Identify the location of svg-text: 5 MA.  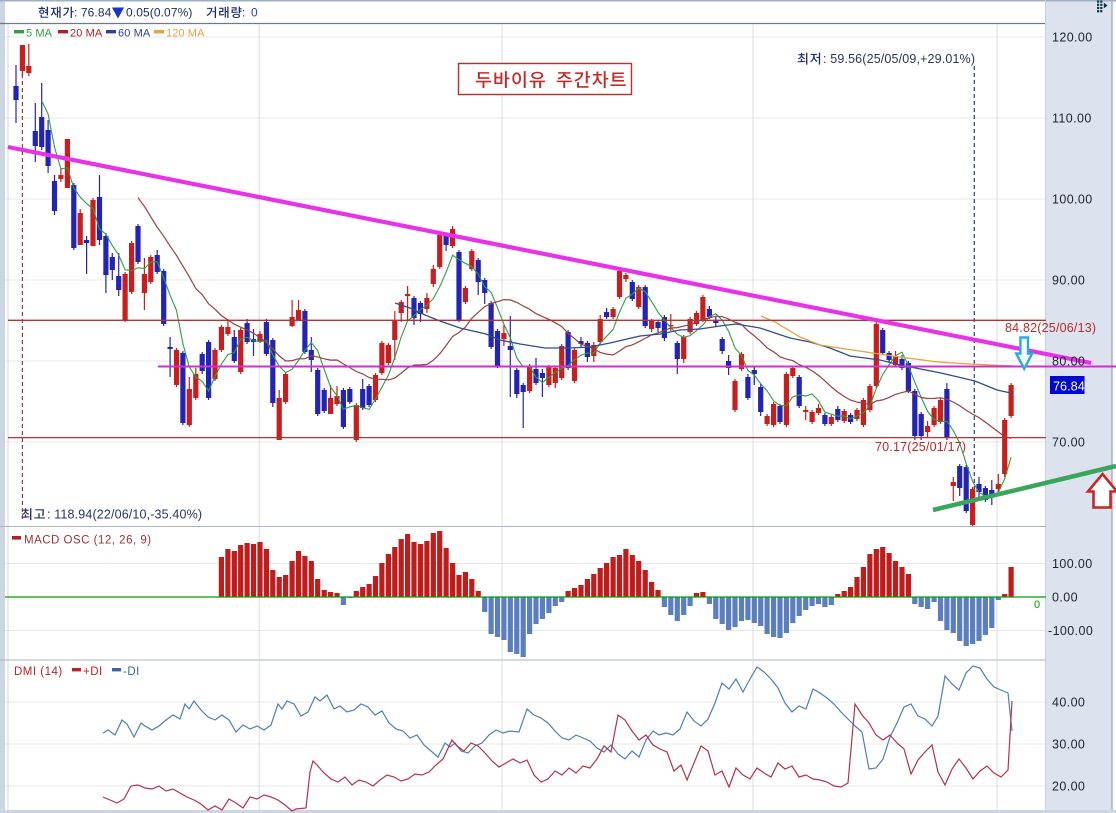
(39, 34).